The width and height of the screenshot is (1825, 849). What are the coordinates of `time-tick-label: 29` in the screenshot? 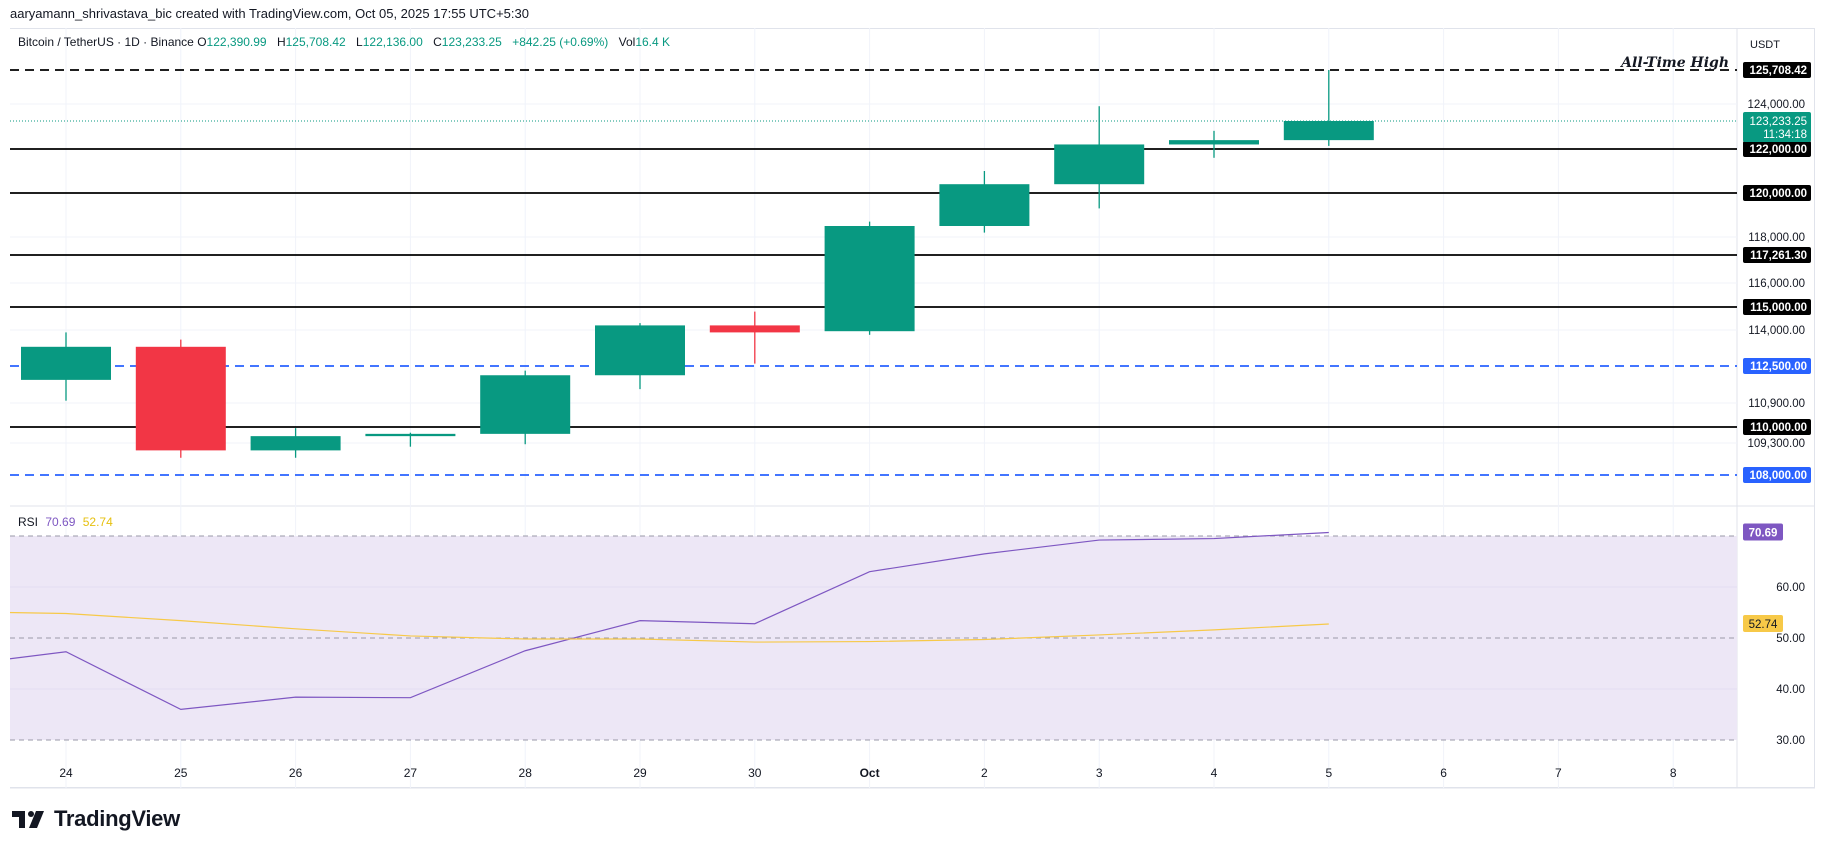 It's located at (640, 773).